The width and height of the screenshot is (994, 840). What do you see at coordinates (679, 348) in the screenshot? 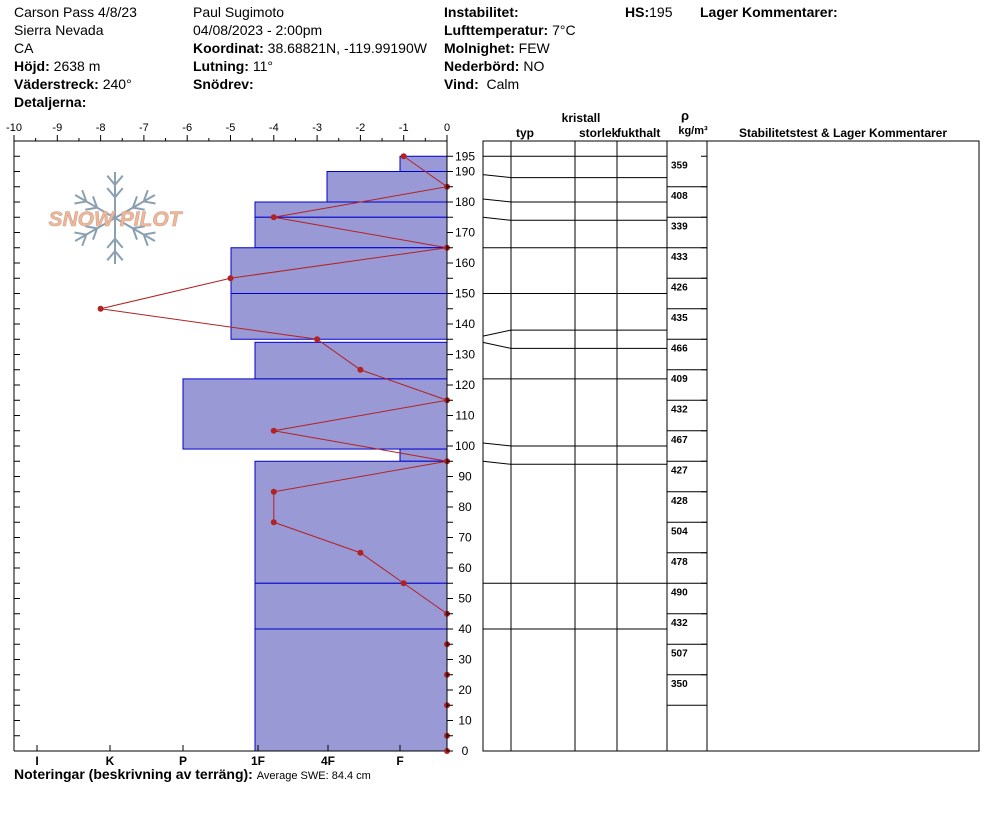
I see `density-value: 466` at bounding box center [679, 348].